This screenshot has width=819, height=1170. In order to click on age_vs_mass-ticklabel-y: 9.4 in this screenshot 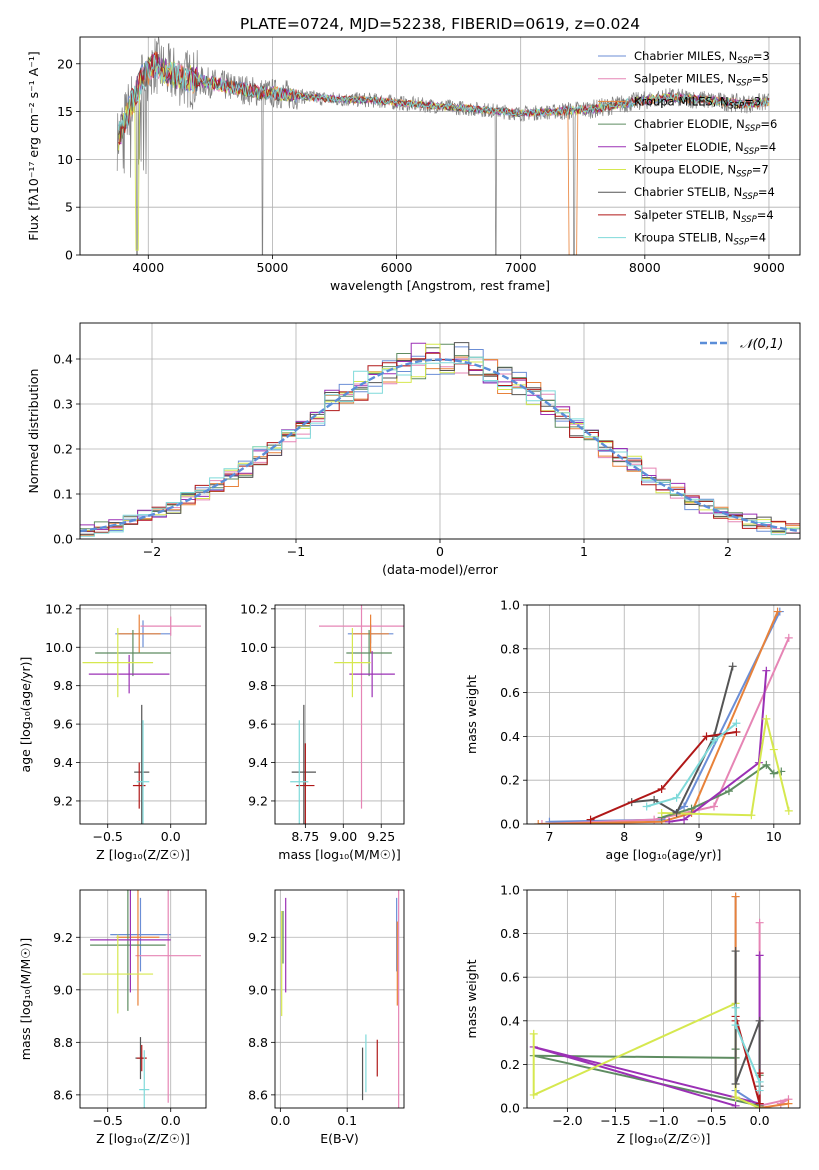, I will do `click(258, 762)`.